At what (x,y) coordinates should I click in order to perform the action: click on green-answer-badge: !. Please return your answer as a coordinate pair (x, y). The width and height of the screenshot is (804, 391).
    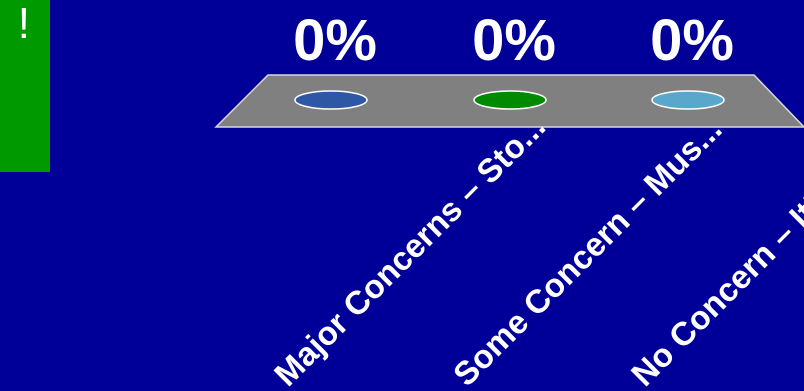
    Looking at the image, I should click on (25, 86).